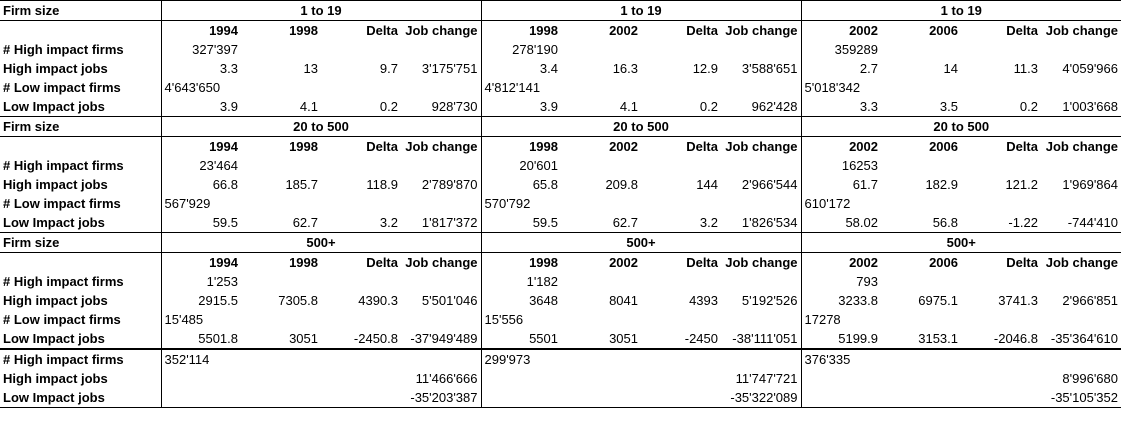 This screenshot has width=1121, height=421. I want to click on high-jobs-value: 182.9, so click(941, 184).